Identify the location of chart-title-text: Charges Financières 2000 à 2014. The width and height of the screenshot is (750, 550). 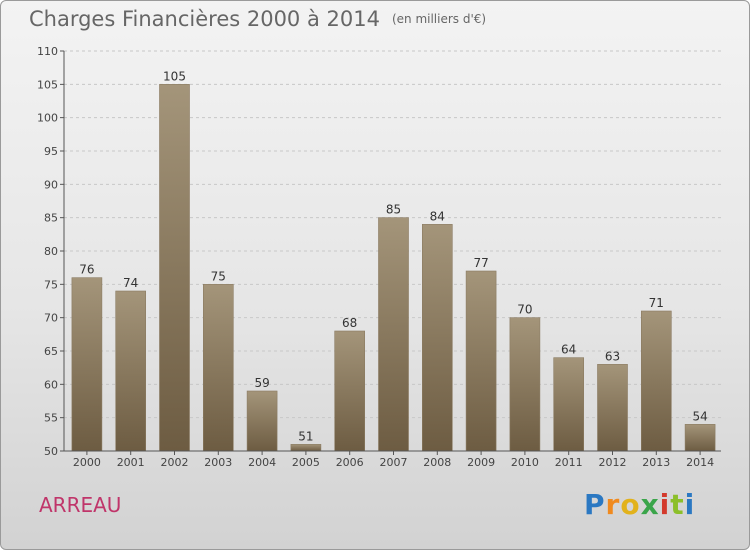
(204, 19).